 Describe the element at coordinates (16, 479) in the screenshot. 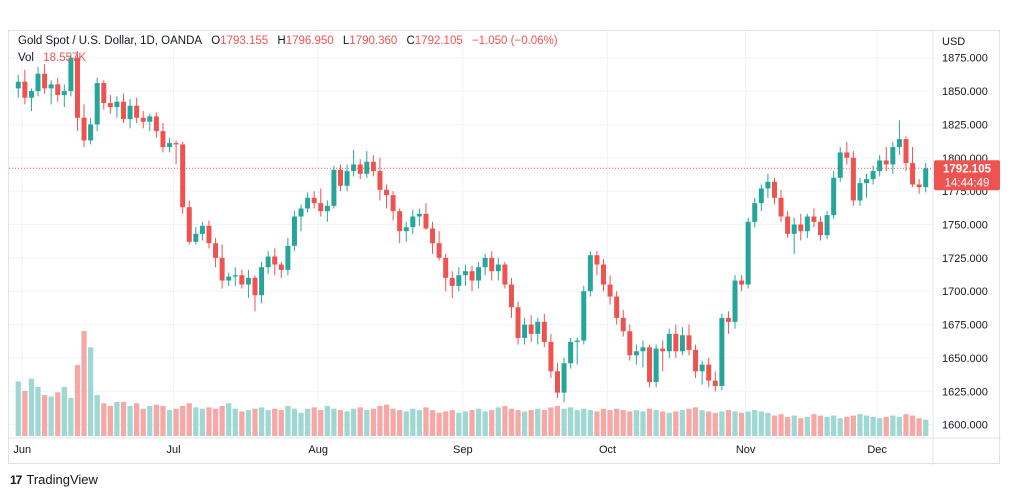

I see `tradingview-logo-icon: 17` at that location.